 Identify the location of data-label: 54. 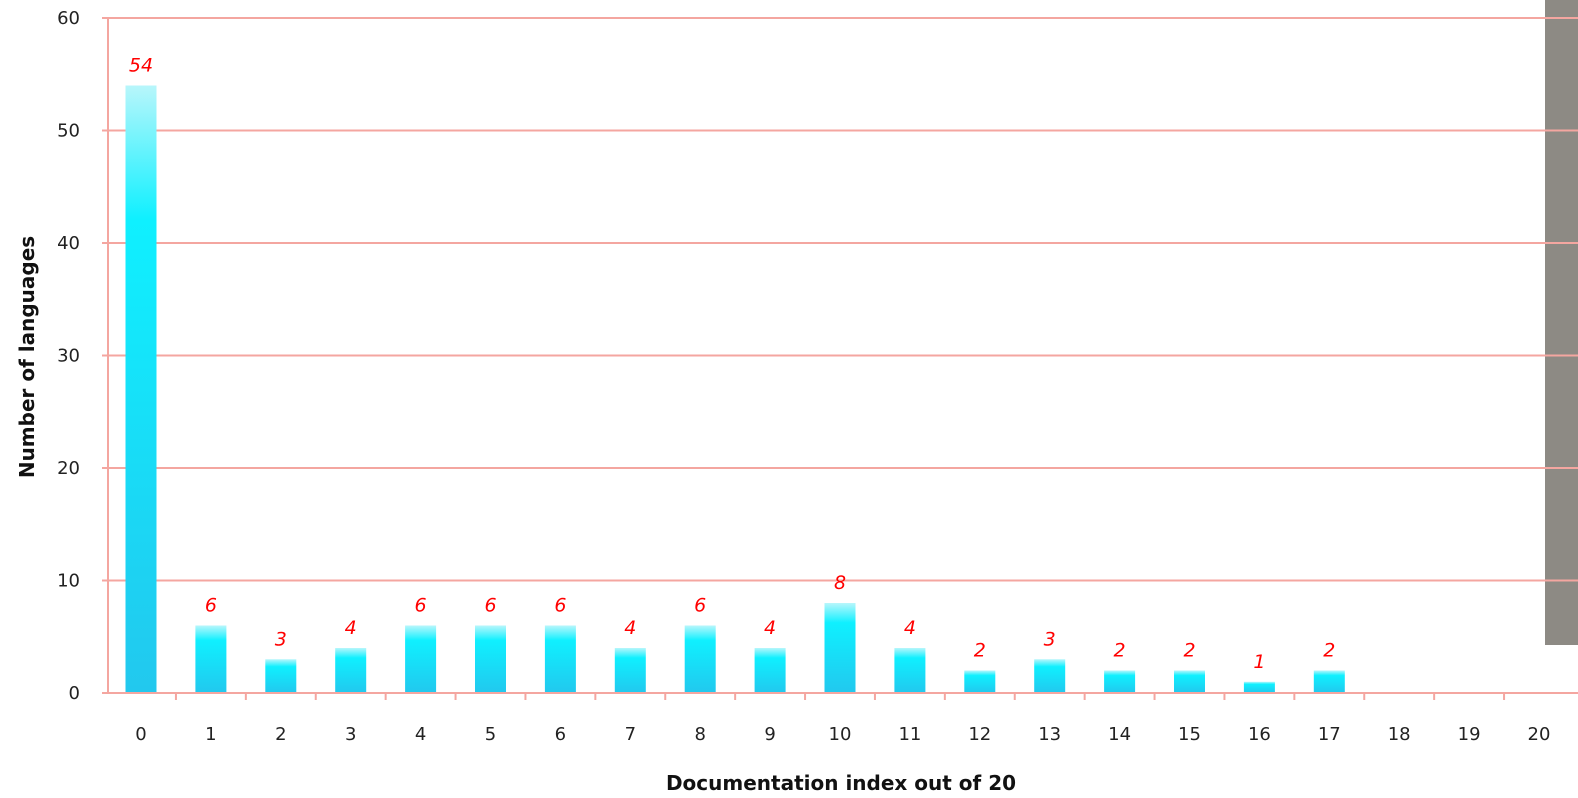
(141, 66).